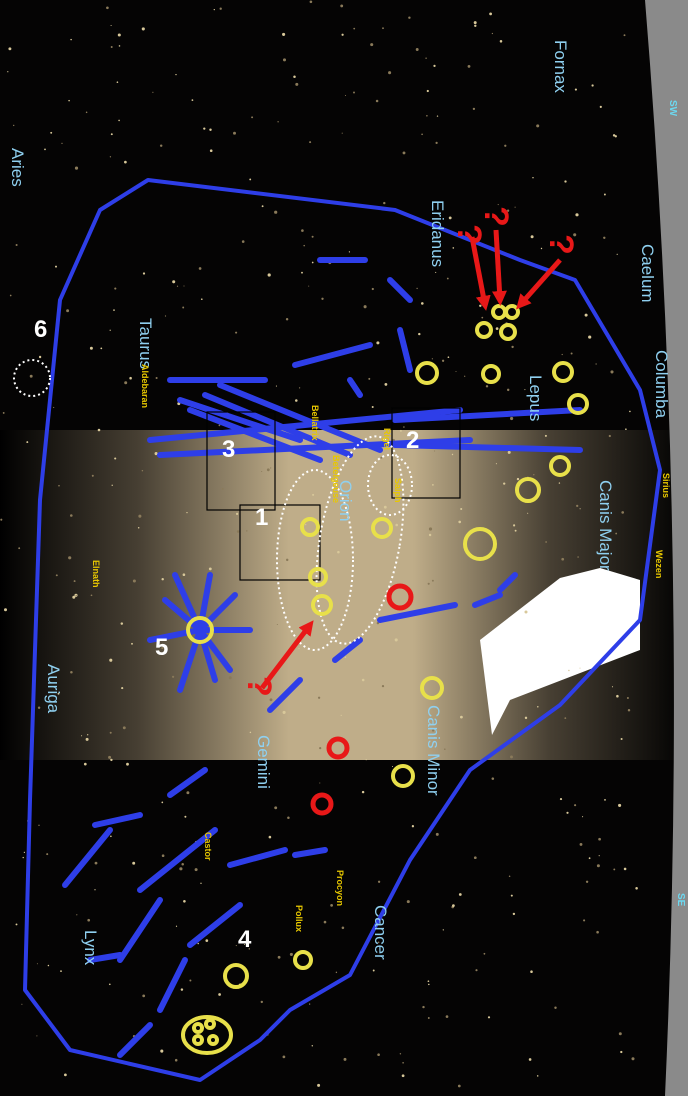 This screenshot has height=1096, width=688. I want to click on label-taurus: Taurus, so click(145, 343).